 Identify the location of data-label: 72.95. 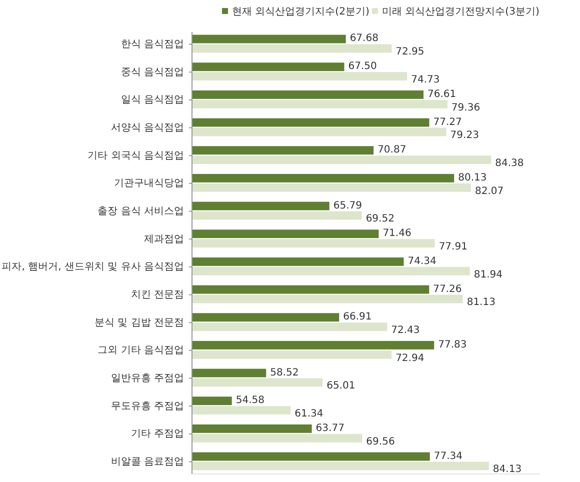
(410, 52).